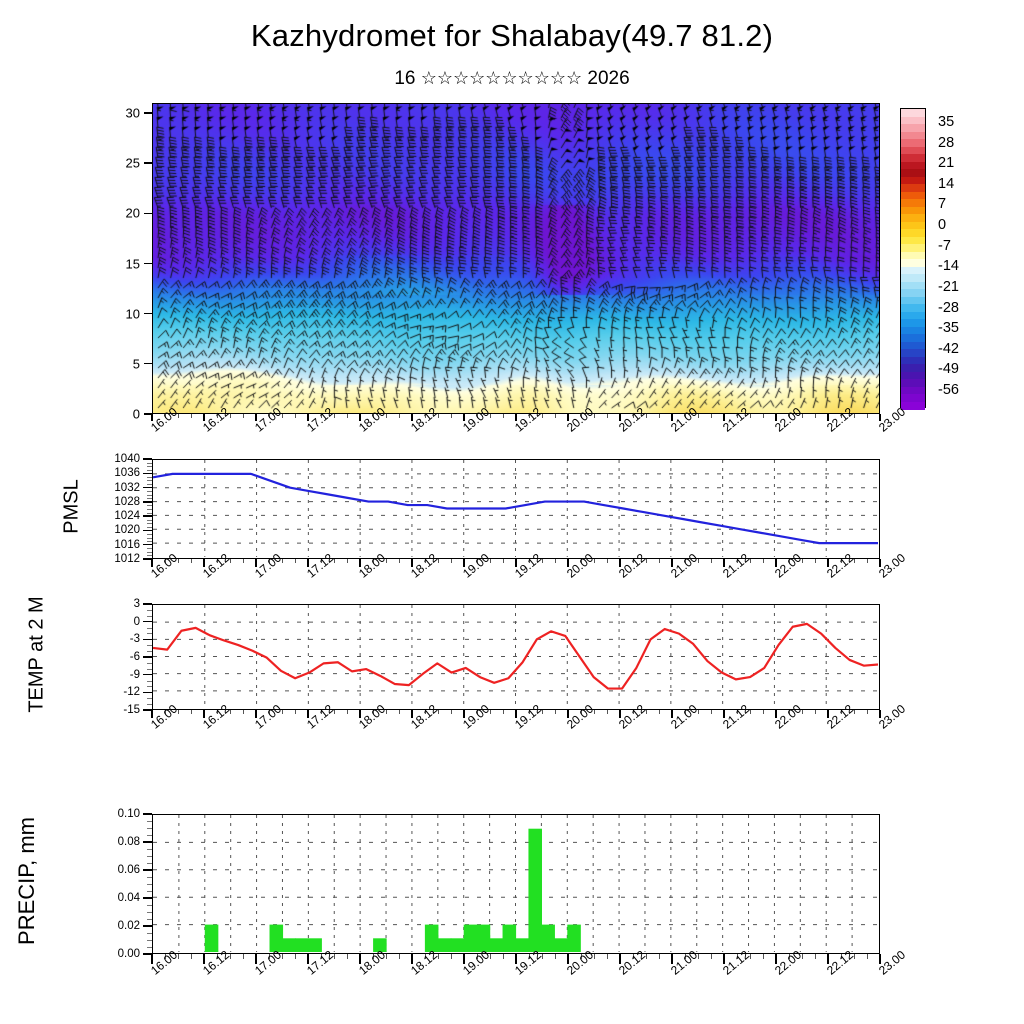 The width and height of the screenshot is (1024, 1024). Describe the element at coordinates (948, 286) in the screenshot. I see `colorbar-tick-label: -21` at that location.